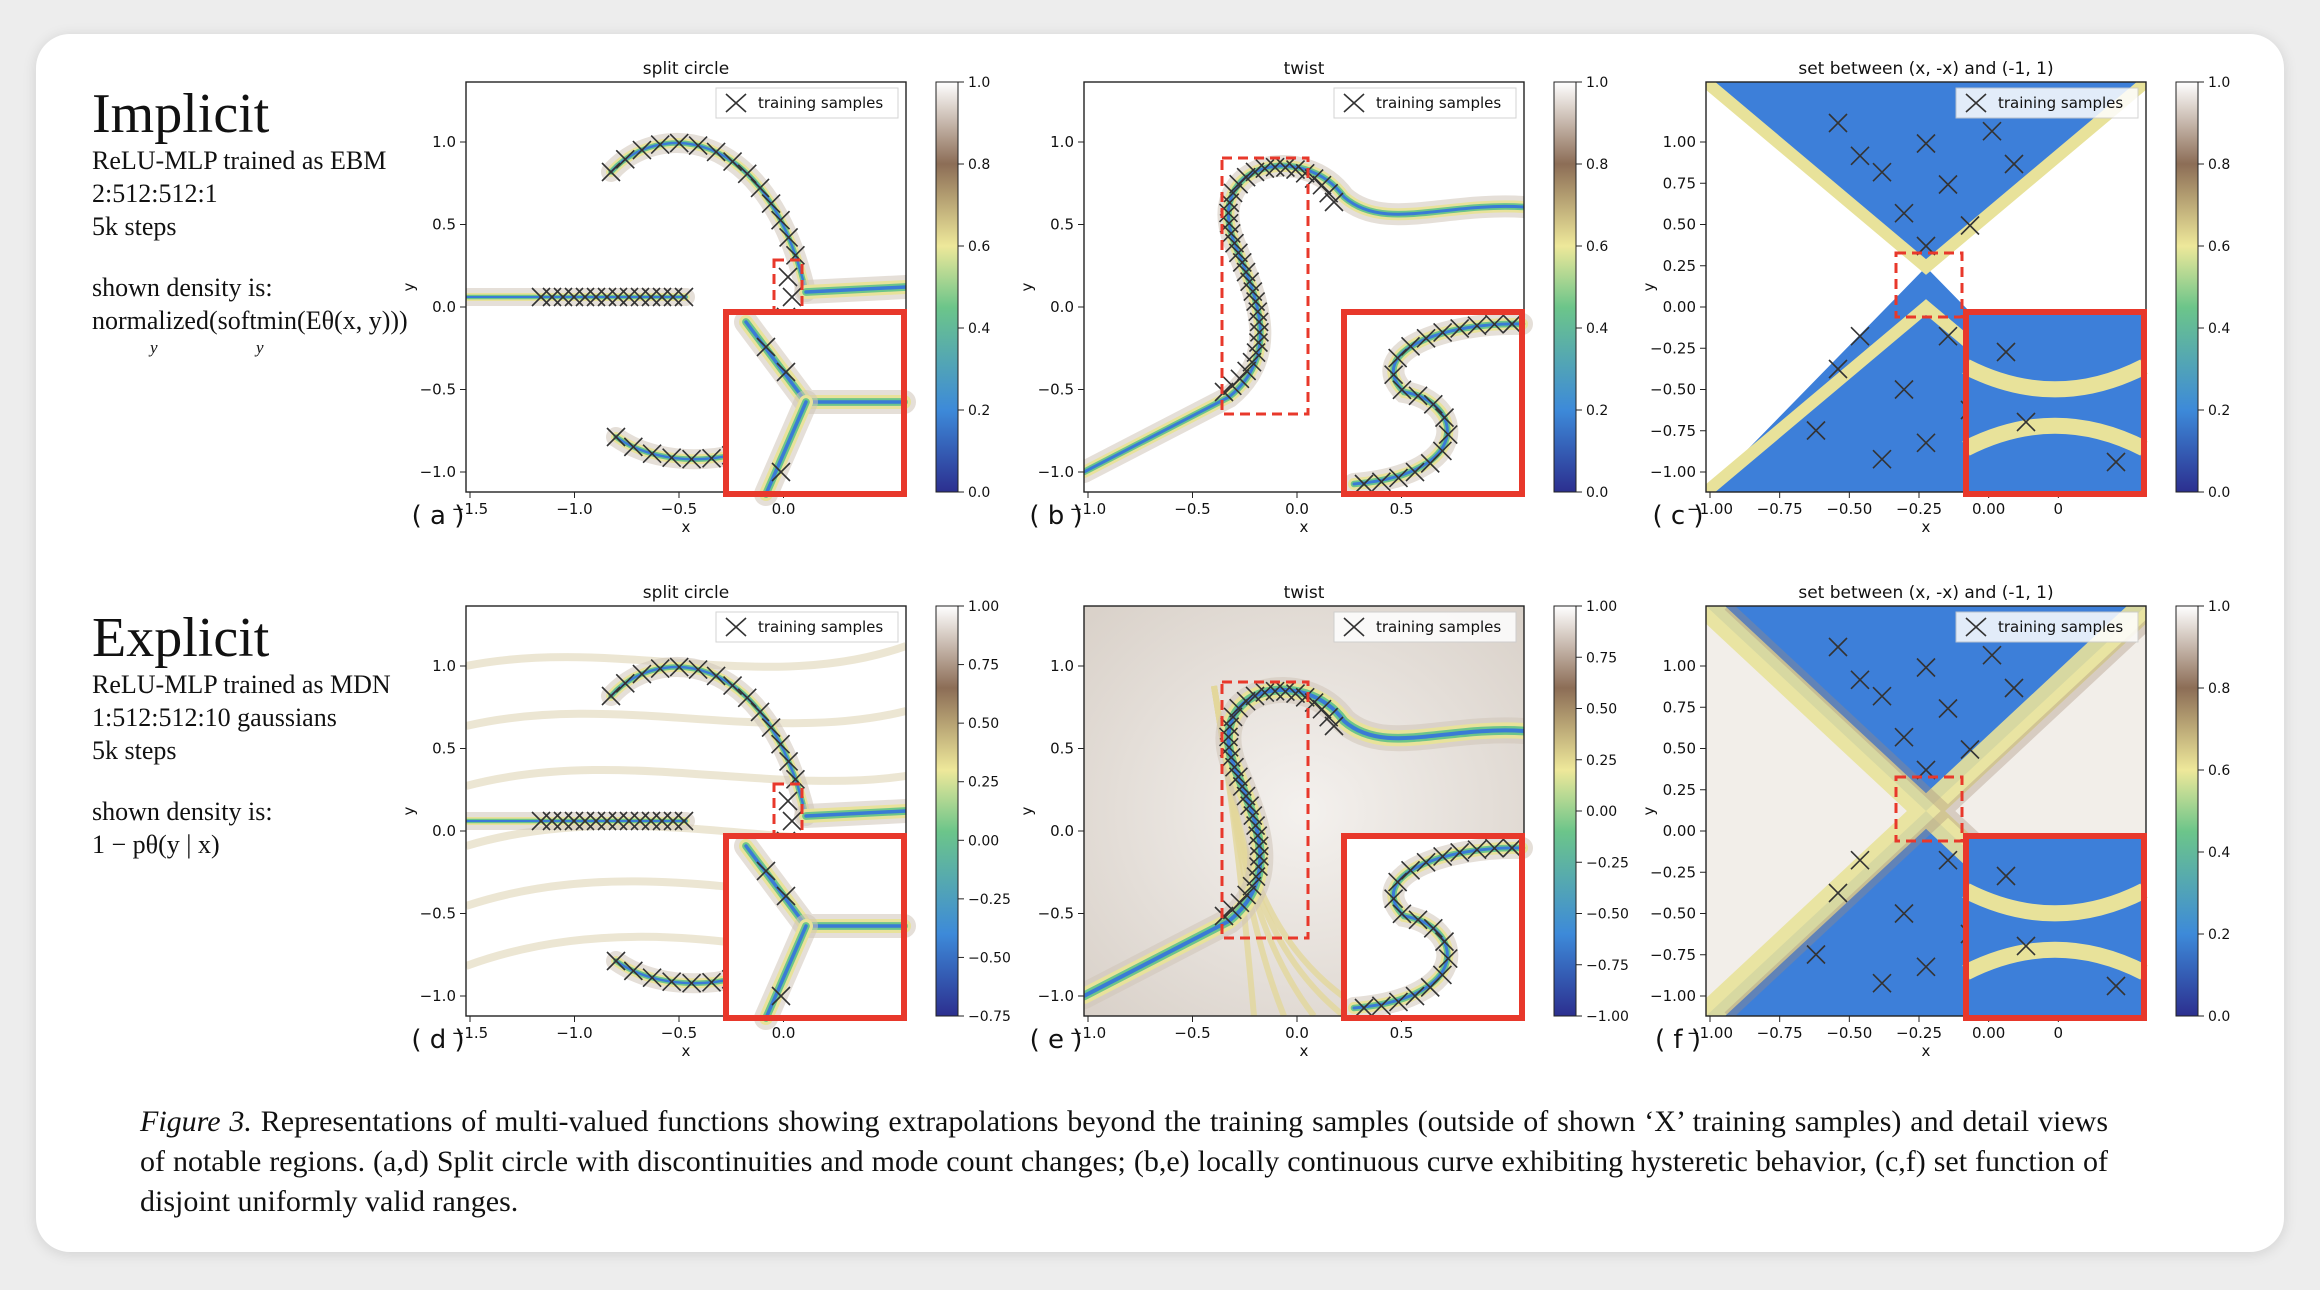  Describe the element at coordinates (947, 811) in the screenshot. I see `colorbar` at that location.